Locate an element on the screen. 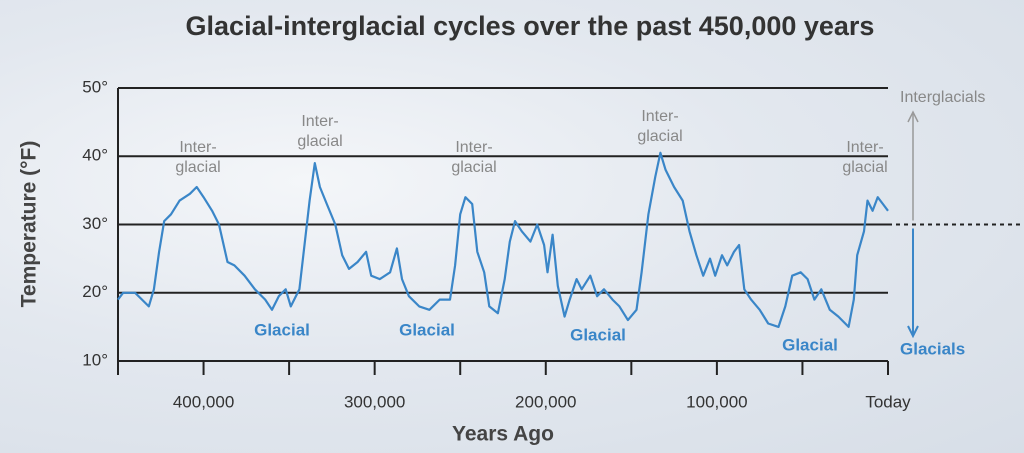  y-tick-label: 20° is located at coordinates (95, 291).